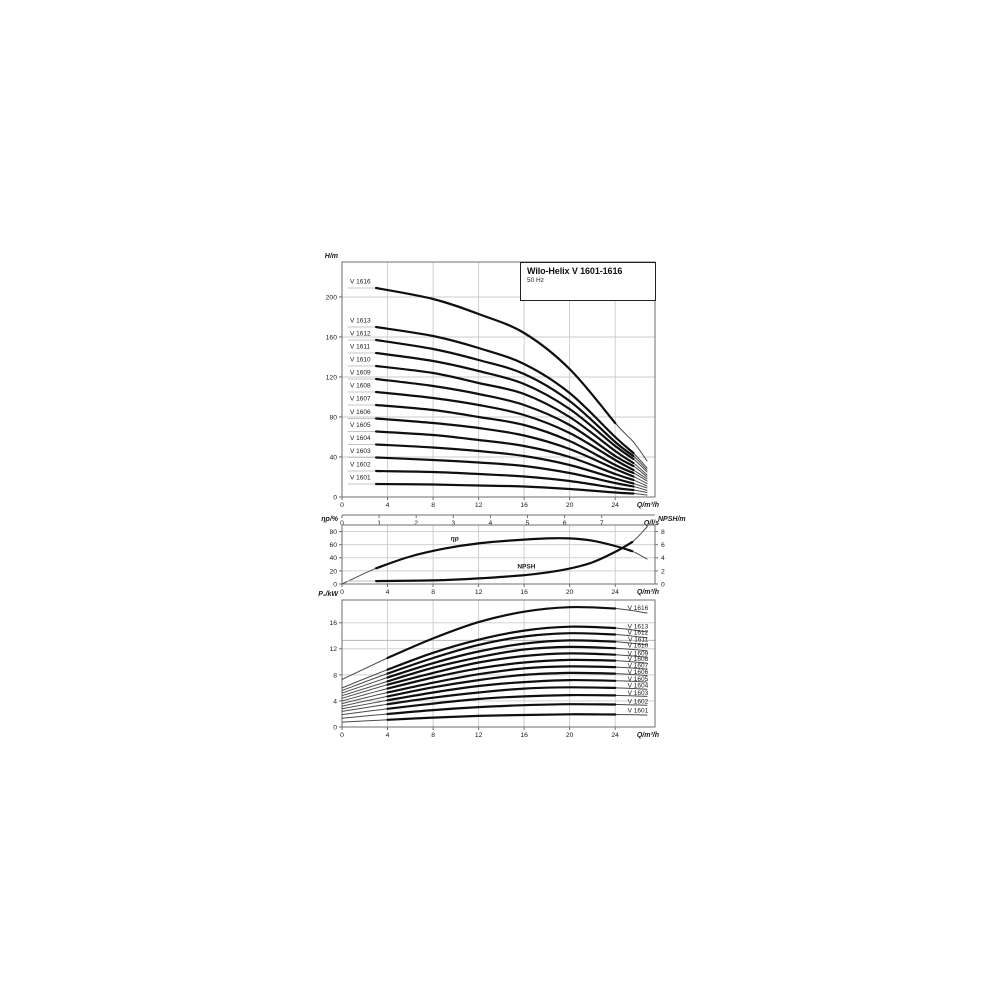 The width and height of the screenshot is (1000, 1000). What do you see at coordinates (535, 280) in the screenshot?
I see `chart-subtitle: 50 Hz` at bounding box center [535, 280].